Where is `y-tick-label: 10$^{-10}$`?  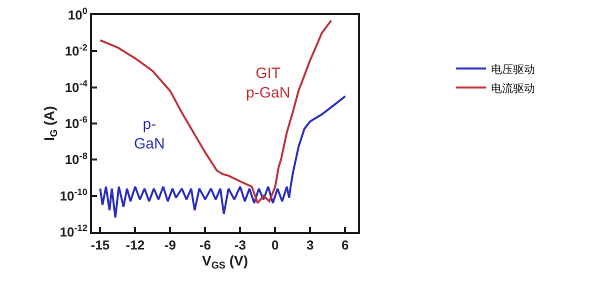
y-tick-label: 10$^{-10}$ is located at coordinates (74, 195).